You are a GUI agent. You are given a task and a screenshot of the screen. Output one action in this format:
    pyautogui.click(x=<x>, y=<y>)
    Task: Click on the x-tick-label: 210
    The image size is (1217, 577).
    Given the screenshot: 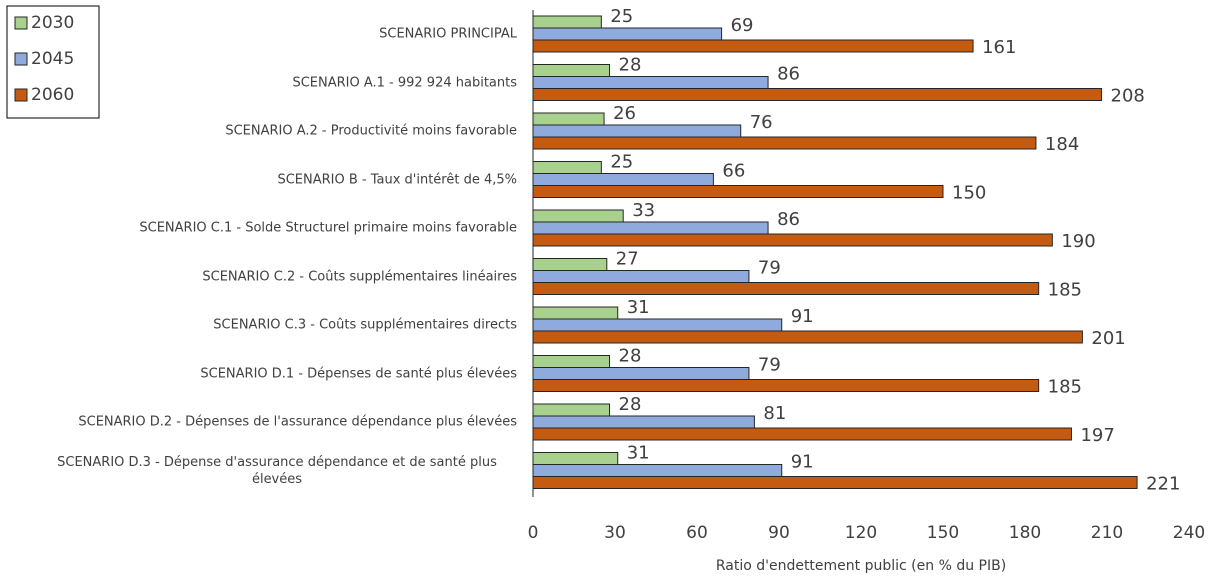 What is the action you would take?
    pyautogui.click(x=1107, y=533)
    